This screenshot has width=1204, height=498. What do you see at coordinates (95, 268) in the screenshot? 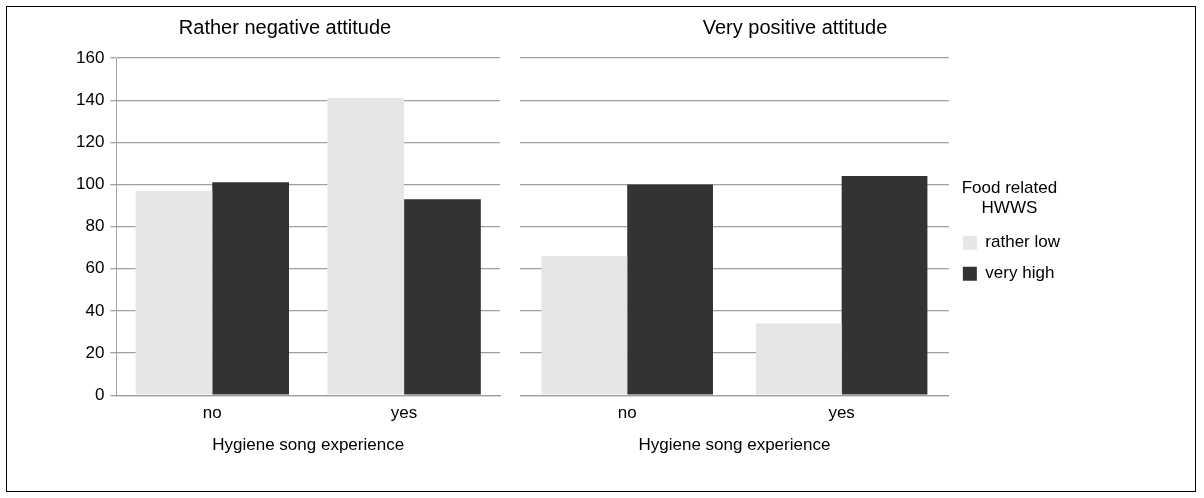
I see `y-tick-label: 60` at bounding box center [95, 268].